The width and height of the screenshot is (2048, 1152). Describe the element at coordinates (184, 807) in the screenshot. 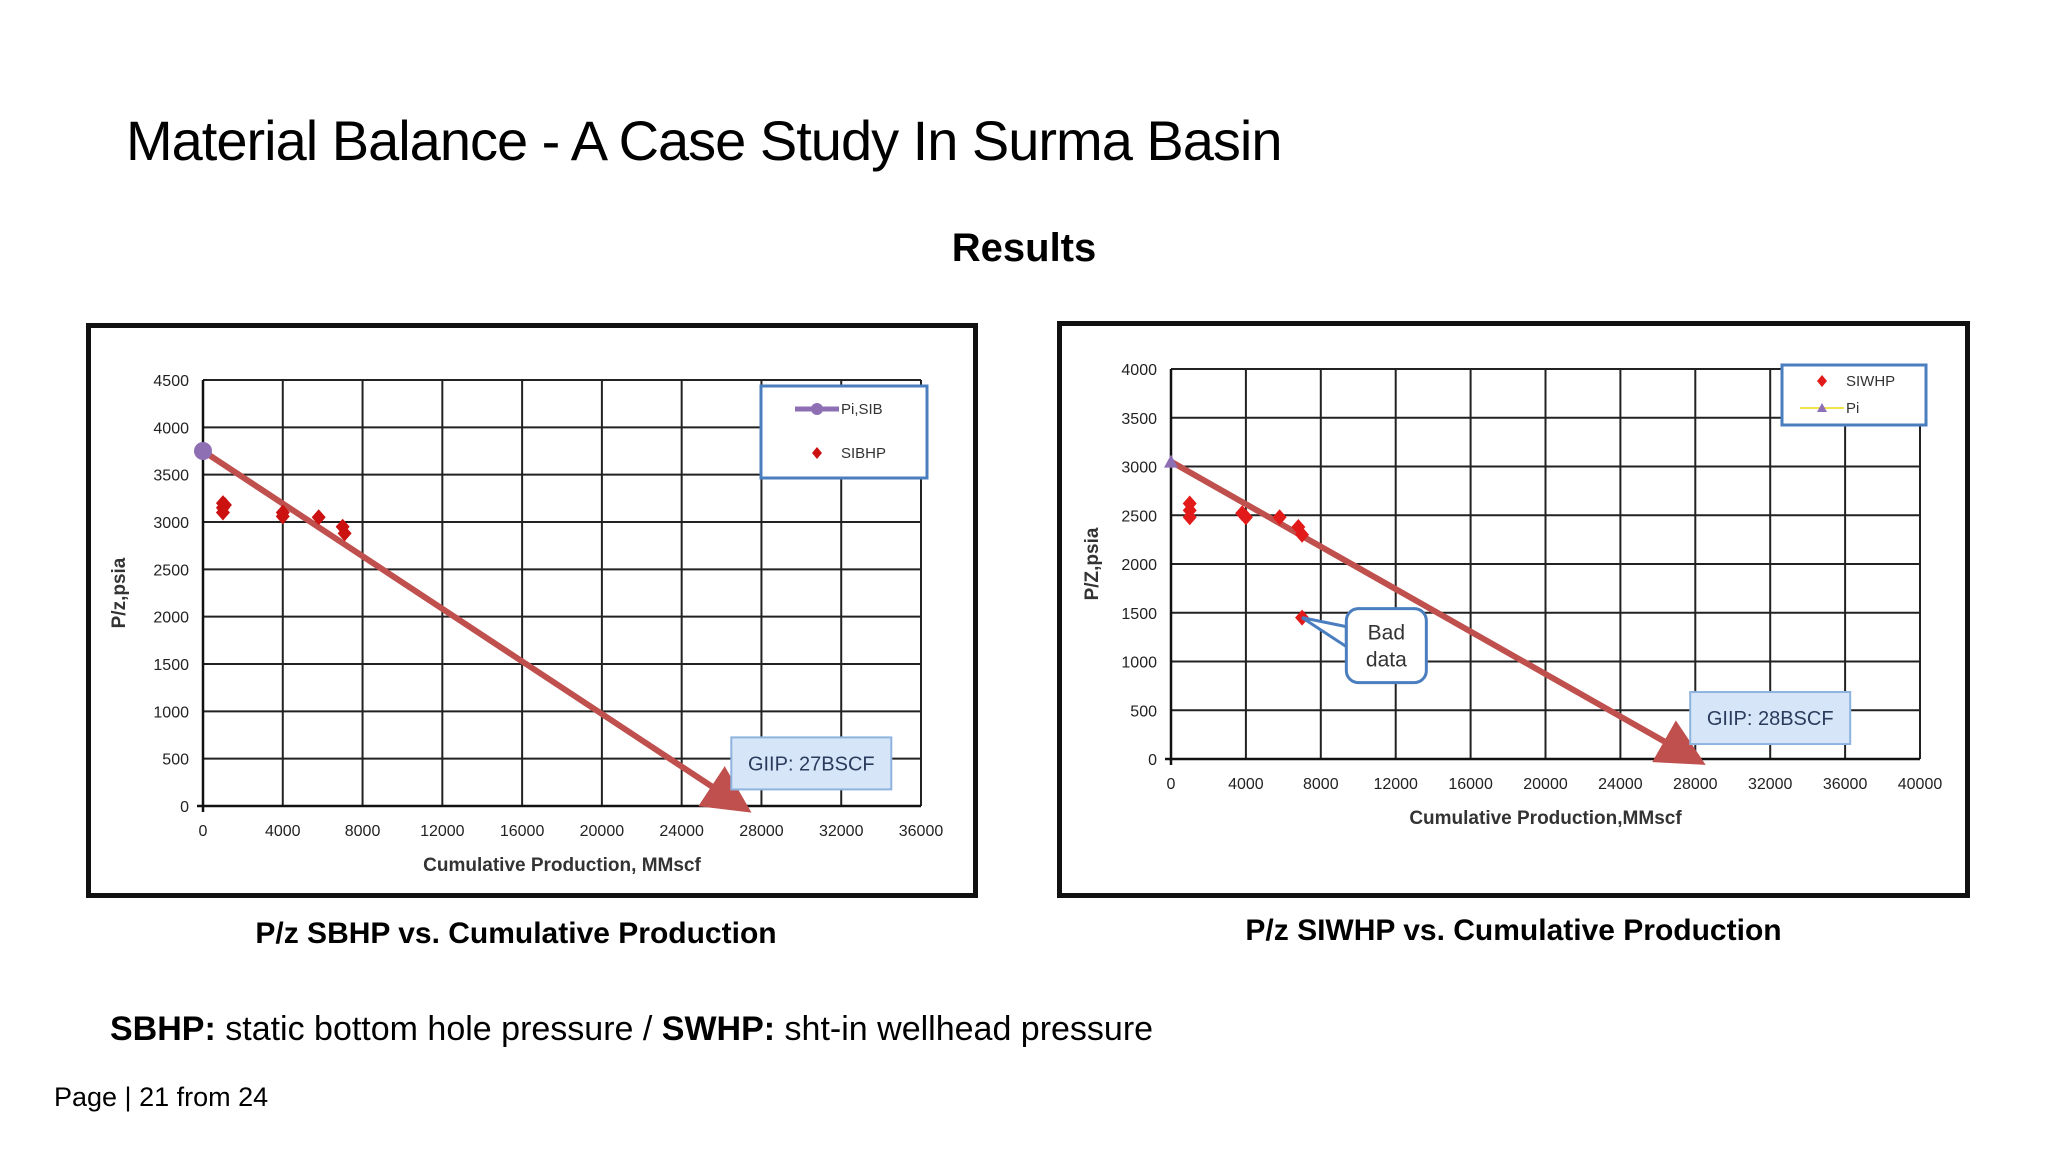

I see `left-y-tick-label: 0` at that location.